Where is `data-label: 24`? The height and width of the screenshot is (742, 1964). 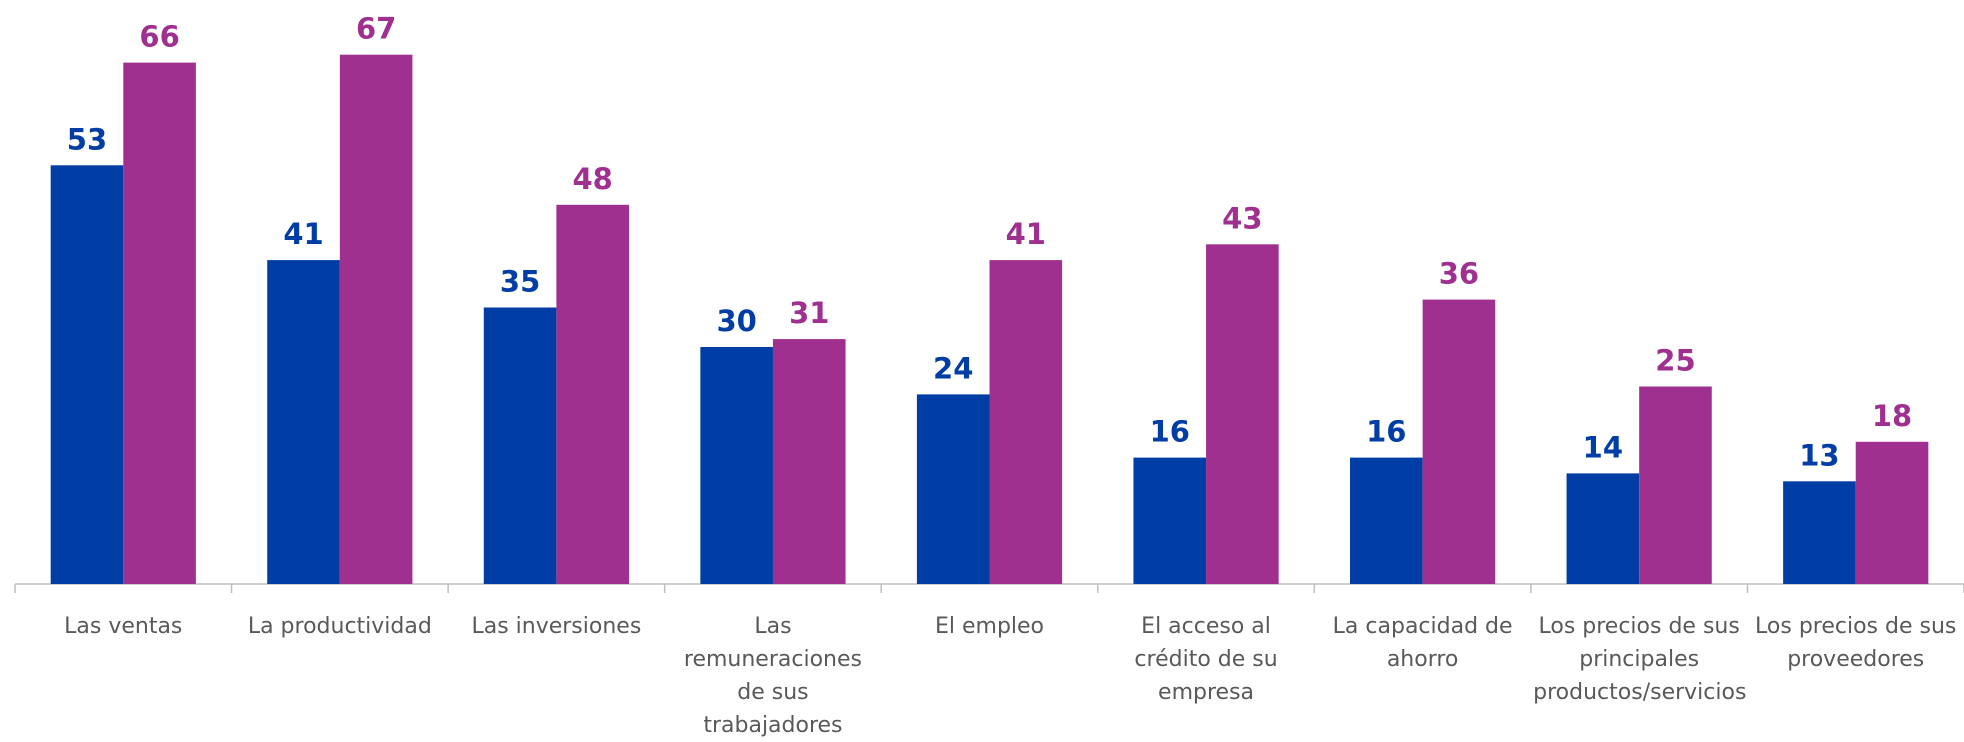 data-label: 24 is located at coordinates (953, 368).